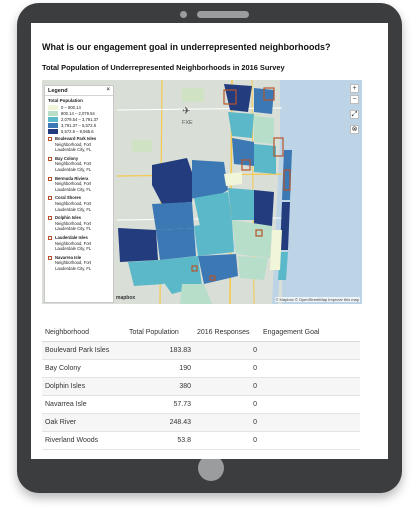 The image size is (419, 508). I want to click on neighborhood-name: Bay Colony, so click(67, 158).